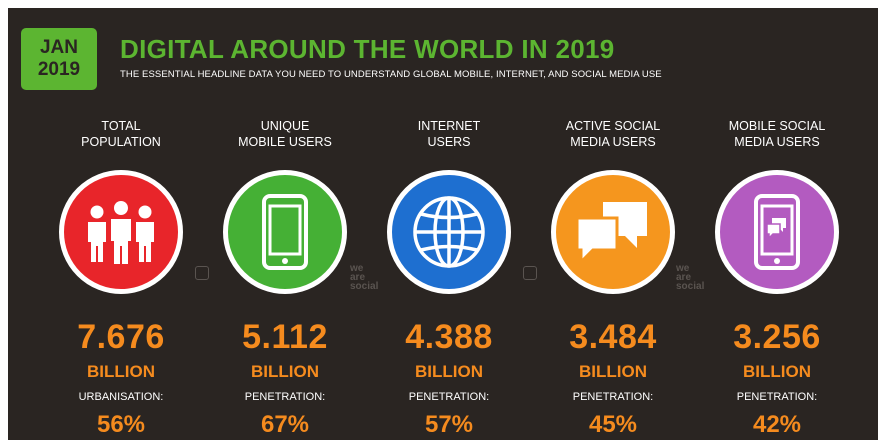  I want to click on stat-label: UNIQUE MOBILE USERS, so click(285, 135).